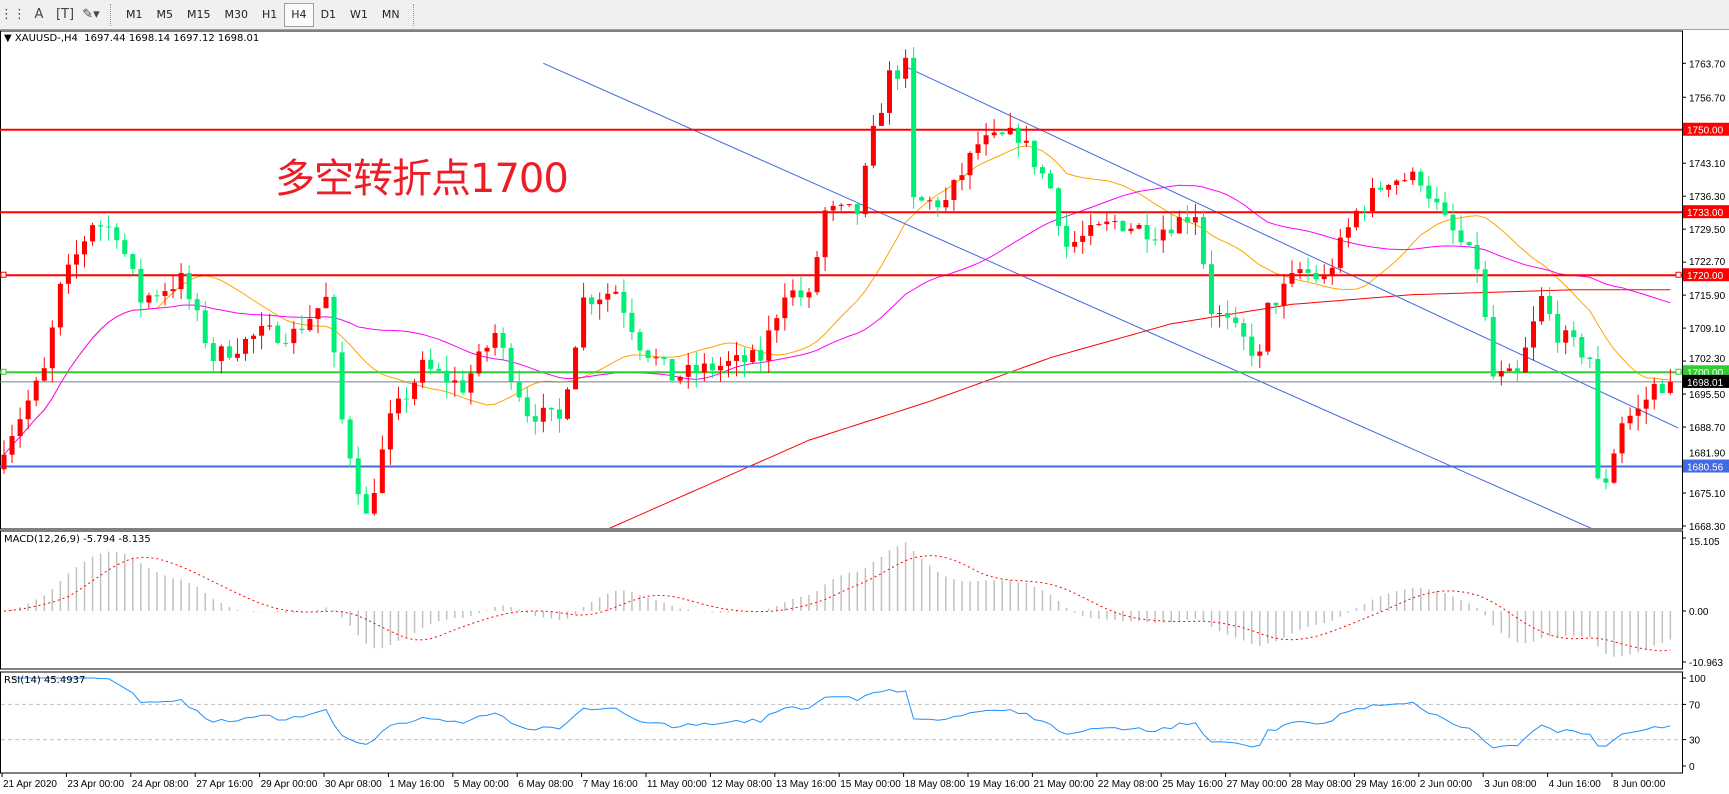 This screenshot has height=794, width=1729. Describe the element at coordinates (328, 14) in the screenshot. I see `timeframe-d1: D1` at that location.